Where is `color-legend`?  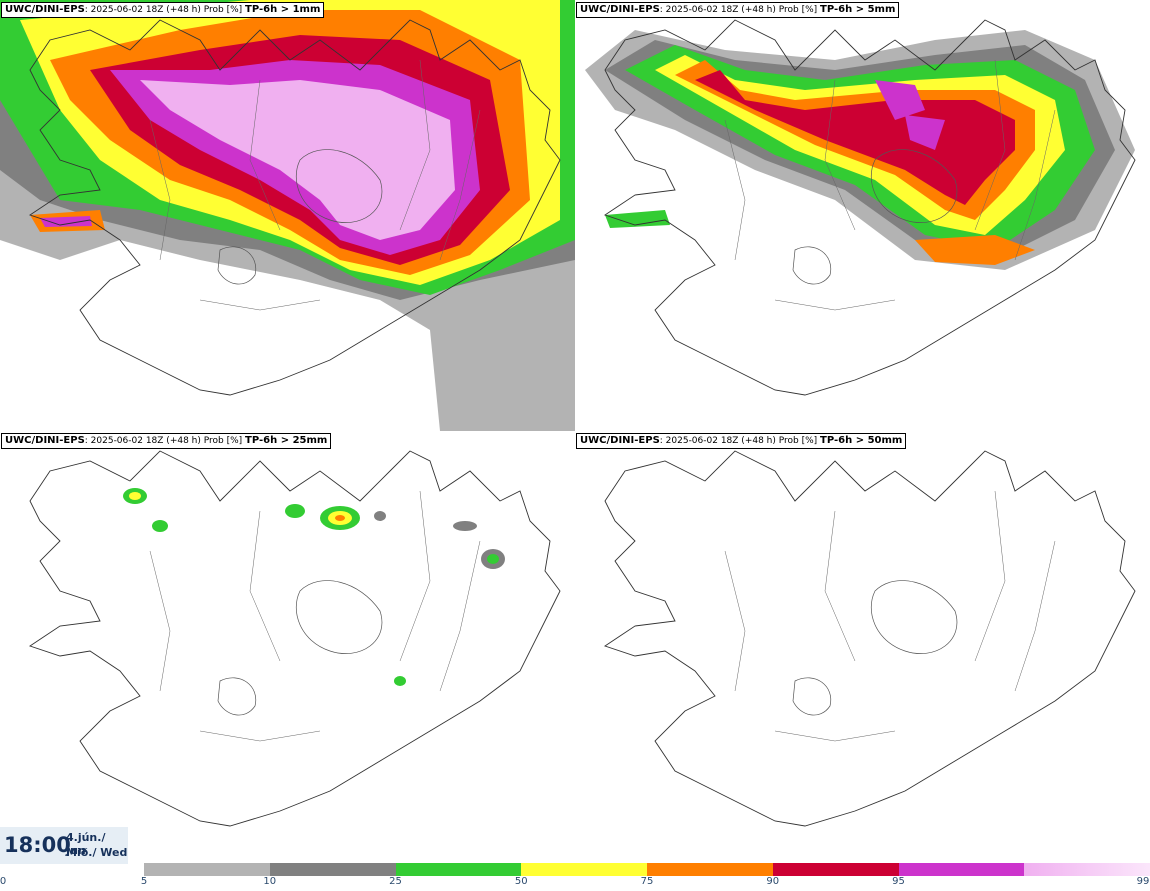
color-legend is located at coordinates (647, 869).